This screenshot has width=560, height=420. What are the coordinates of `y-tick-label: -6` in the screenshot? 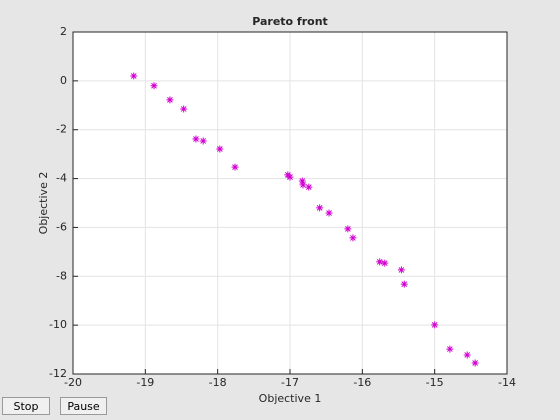 It's located at (61, 226).